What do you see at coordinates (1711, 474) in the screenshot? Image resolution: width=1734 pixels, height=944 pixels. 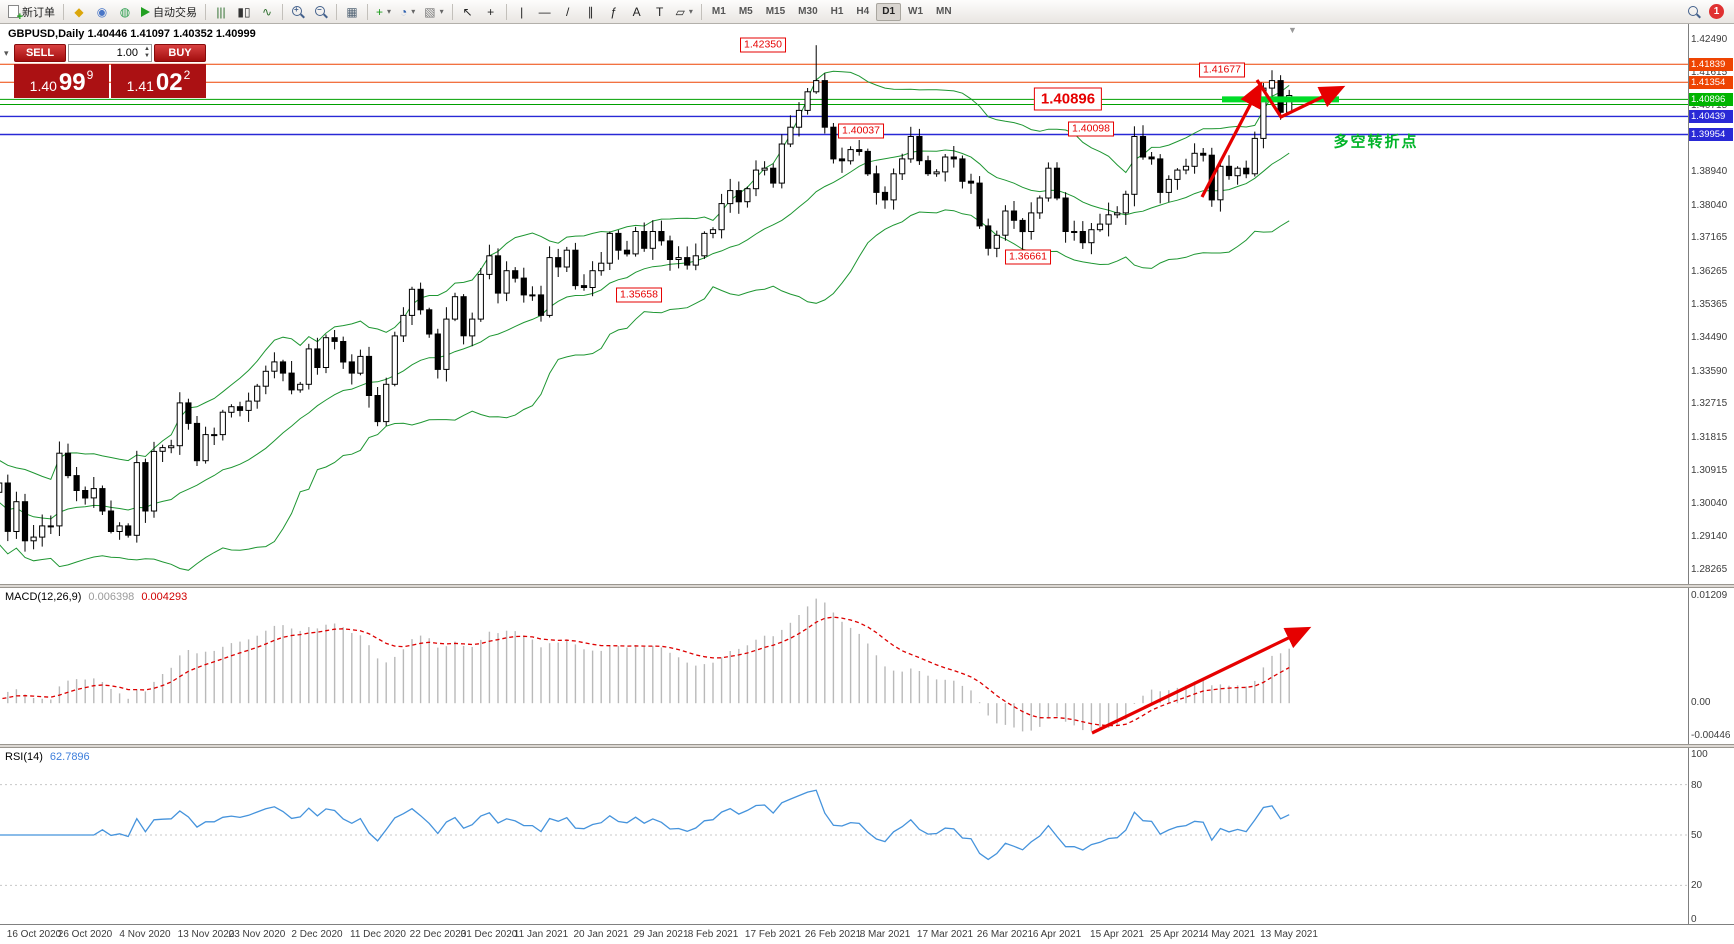 I see `price-scale` at bounding box center [1711, 474].